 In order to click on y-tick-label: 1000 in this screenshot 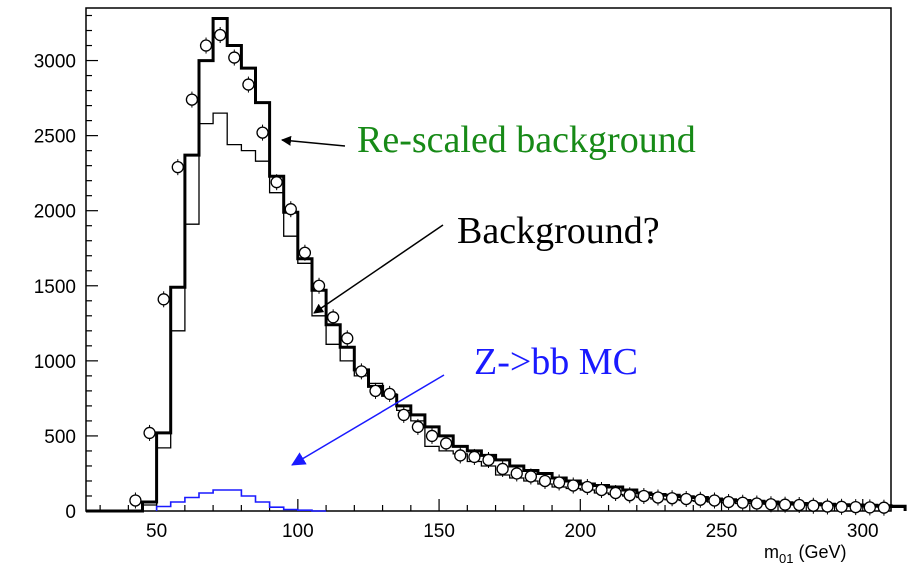, I will do `click(55, 362)`.